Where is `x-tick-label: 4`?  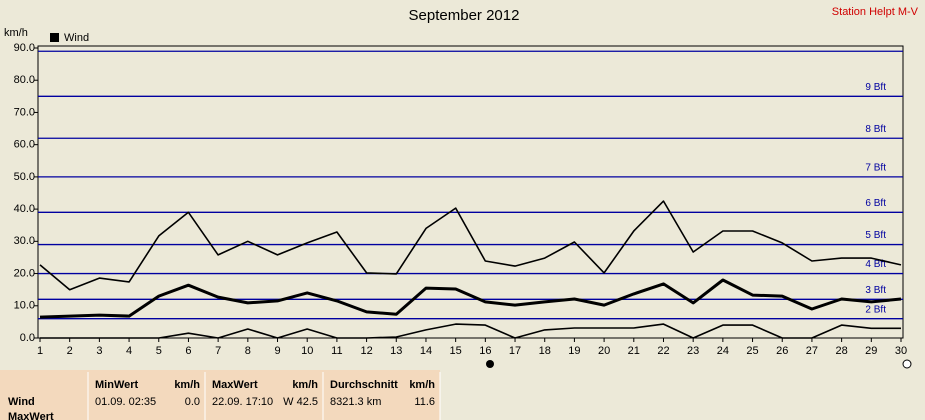 x-tick-label: 4 is located at coordinates (129, 351).